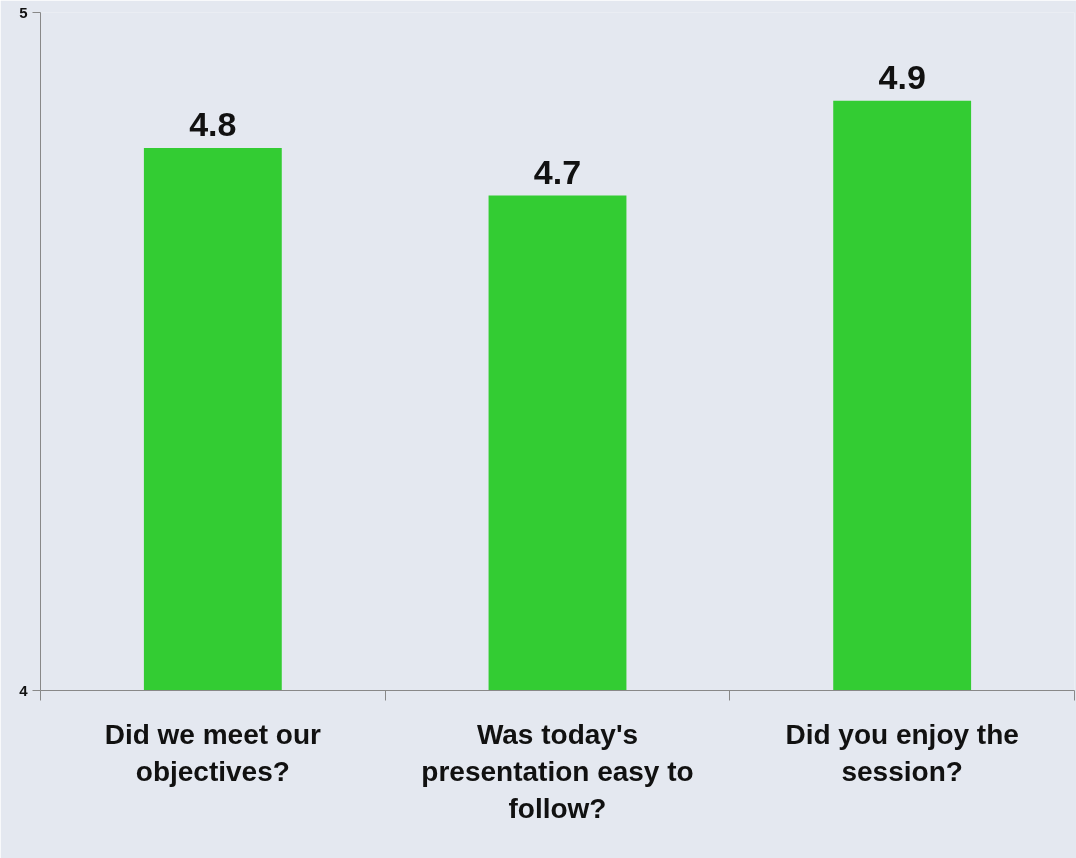 This screenshot has height=858, width=1076. What do you see at coordinates (23, 12) in the screenshot?
I see `y-tick-label: 5` at bounding box center [23, 12].